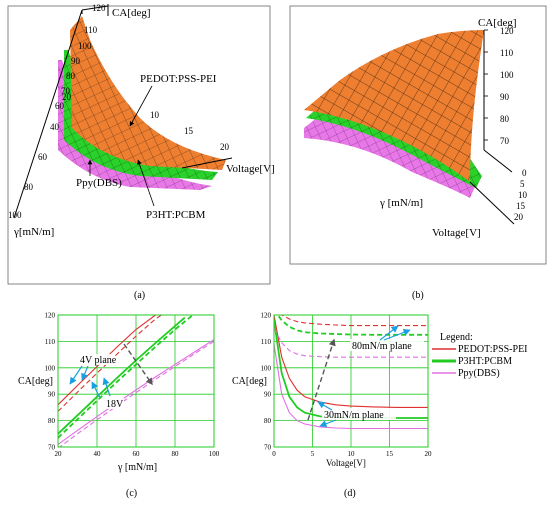  What do you see at coordinates (485, 361) in the screenshot?
I see `legend-label-p3ht: P3HT:PCBM` at bounding box center [485, 361].